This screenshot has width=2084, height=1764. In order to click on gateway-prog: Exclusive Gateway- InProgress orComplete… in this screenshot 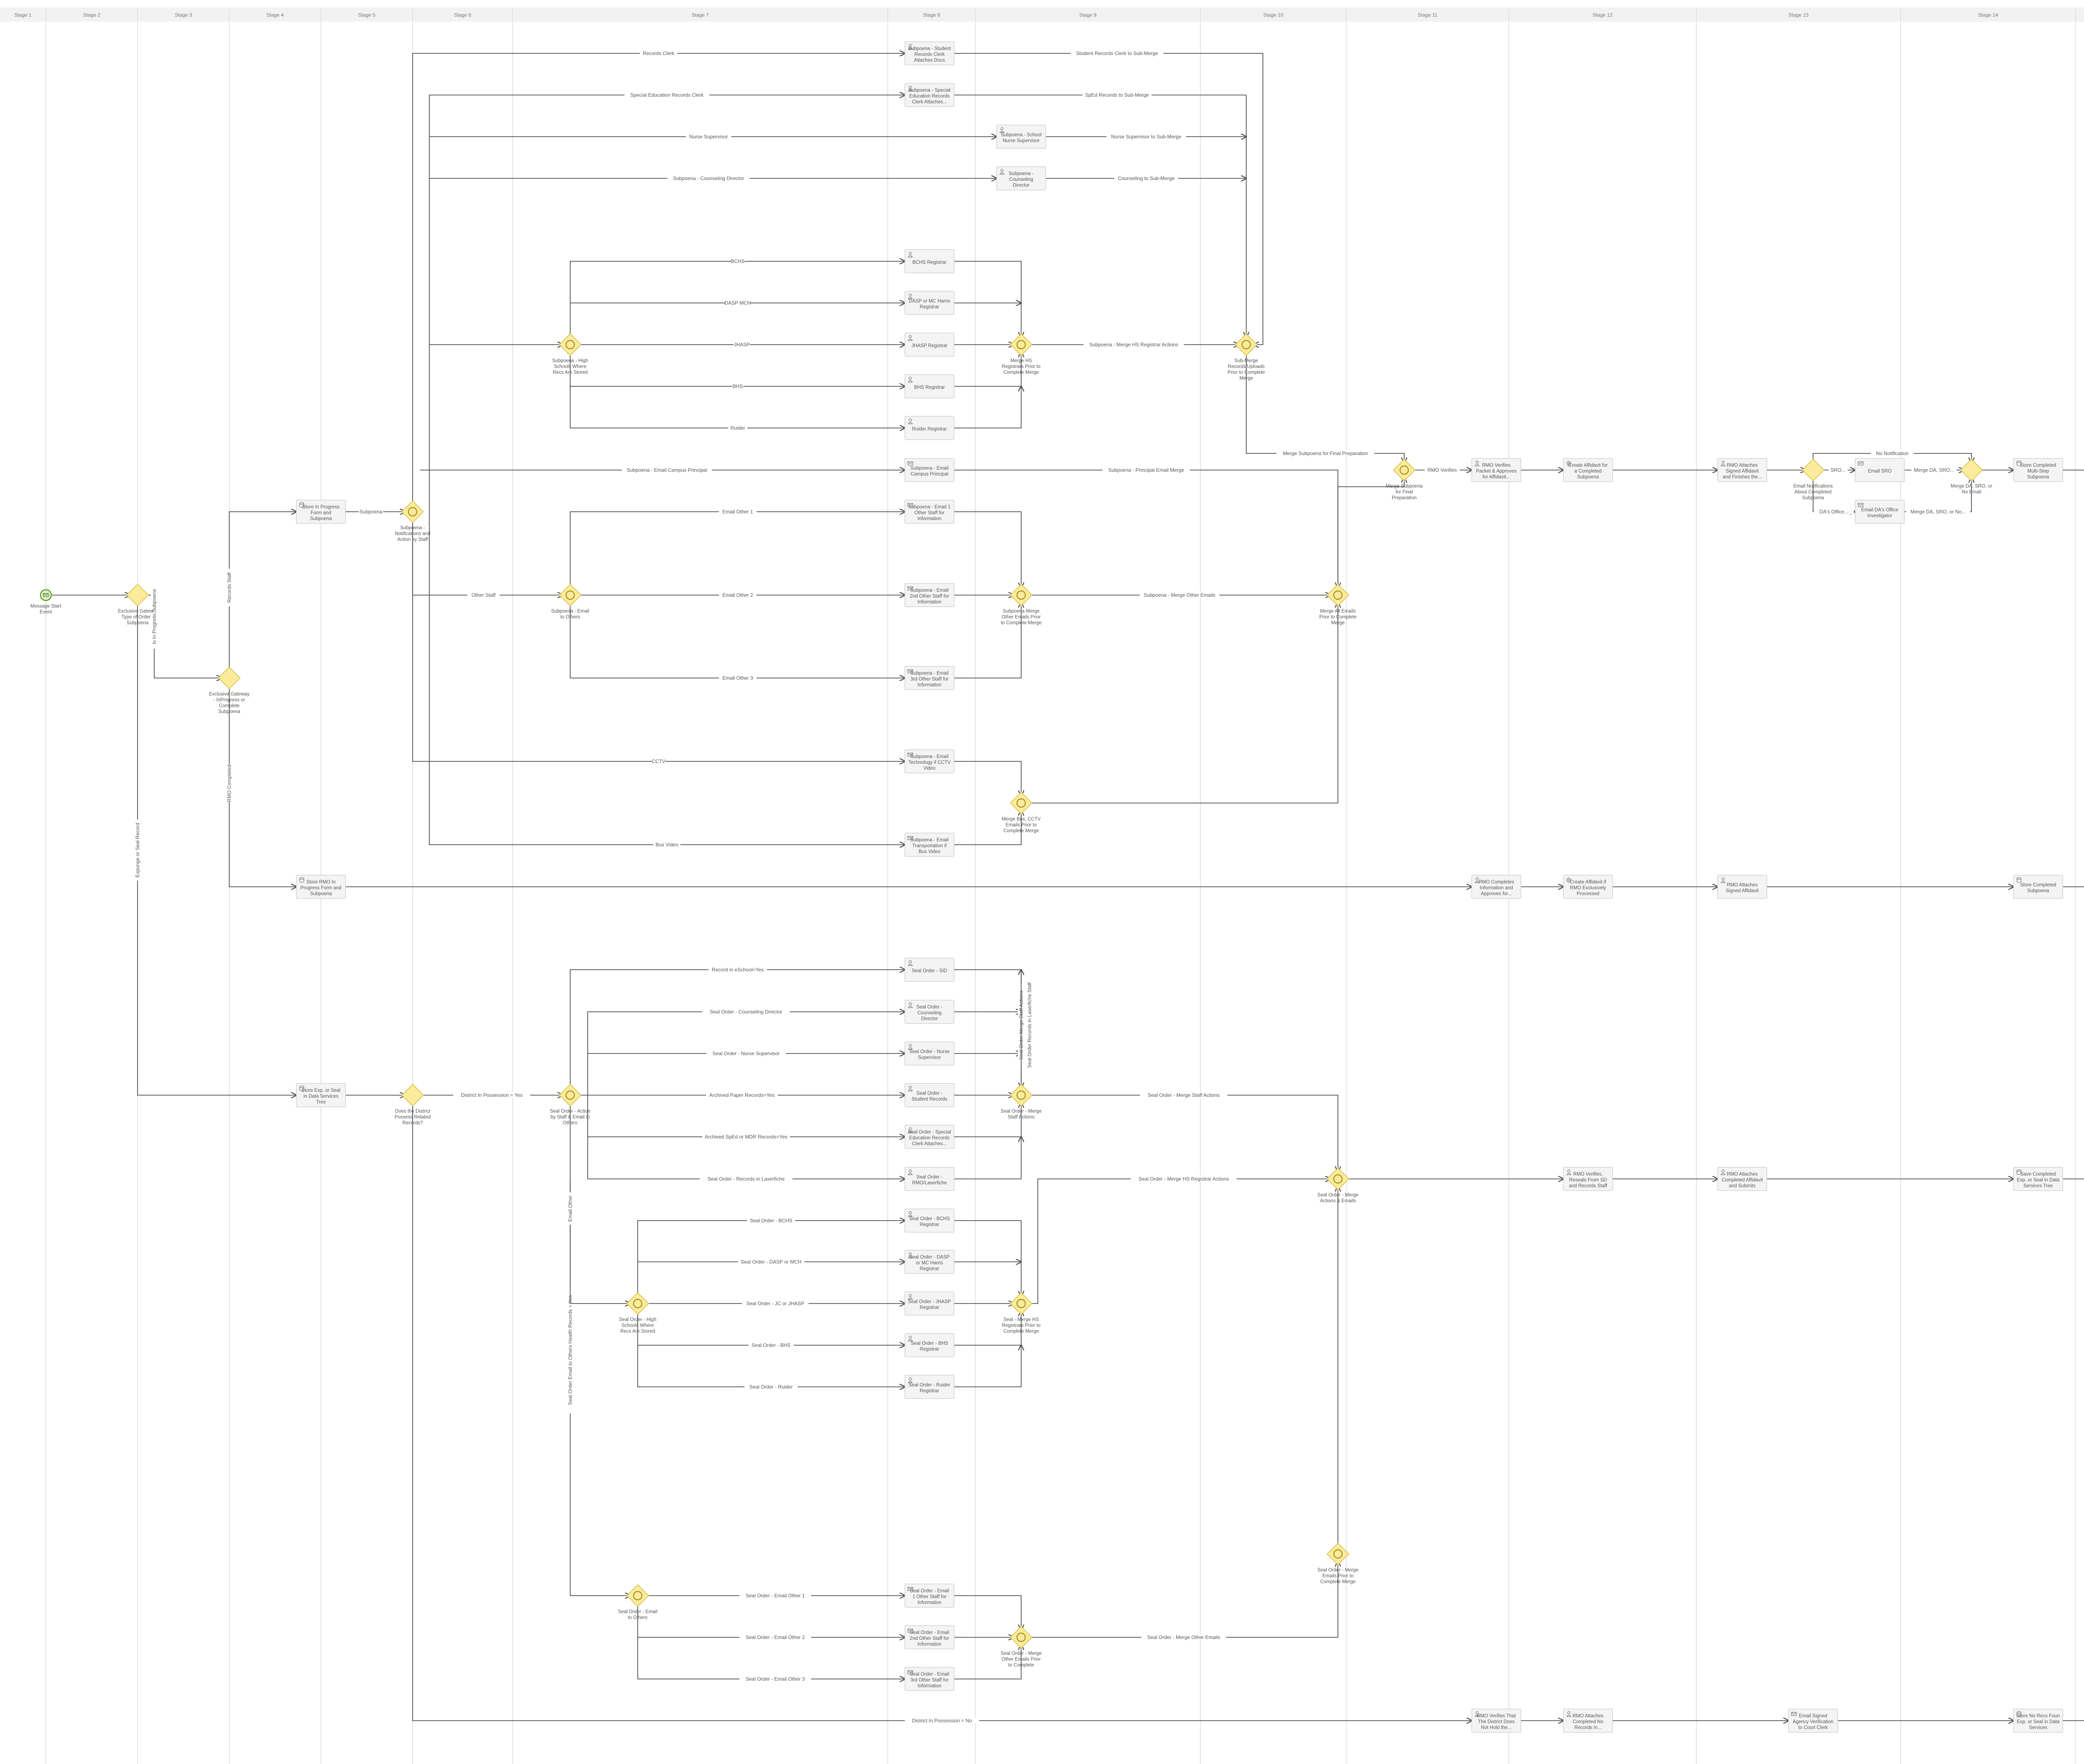, I will do `click(230, 690)`.